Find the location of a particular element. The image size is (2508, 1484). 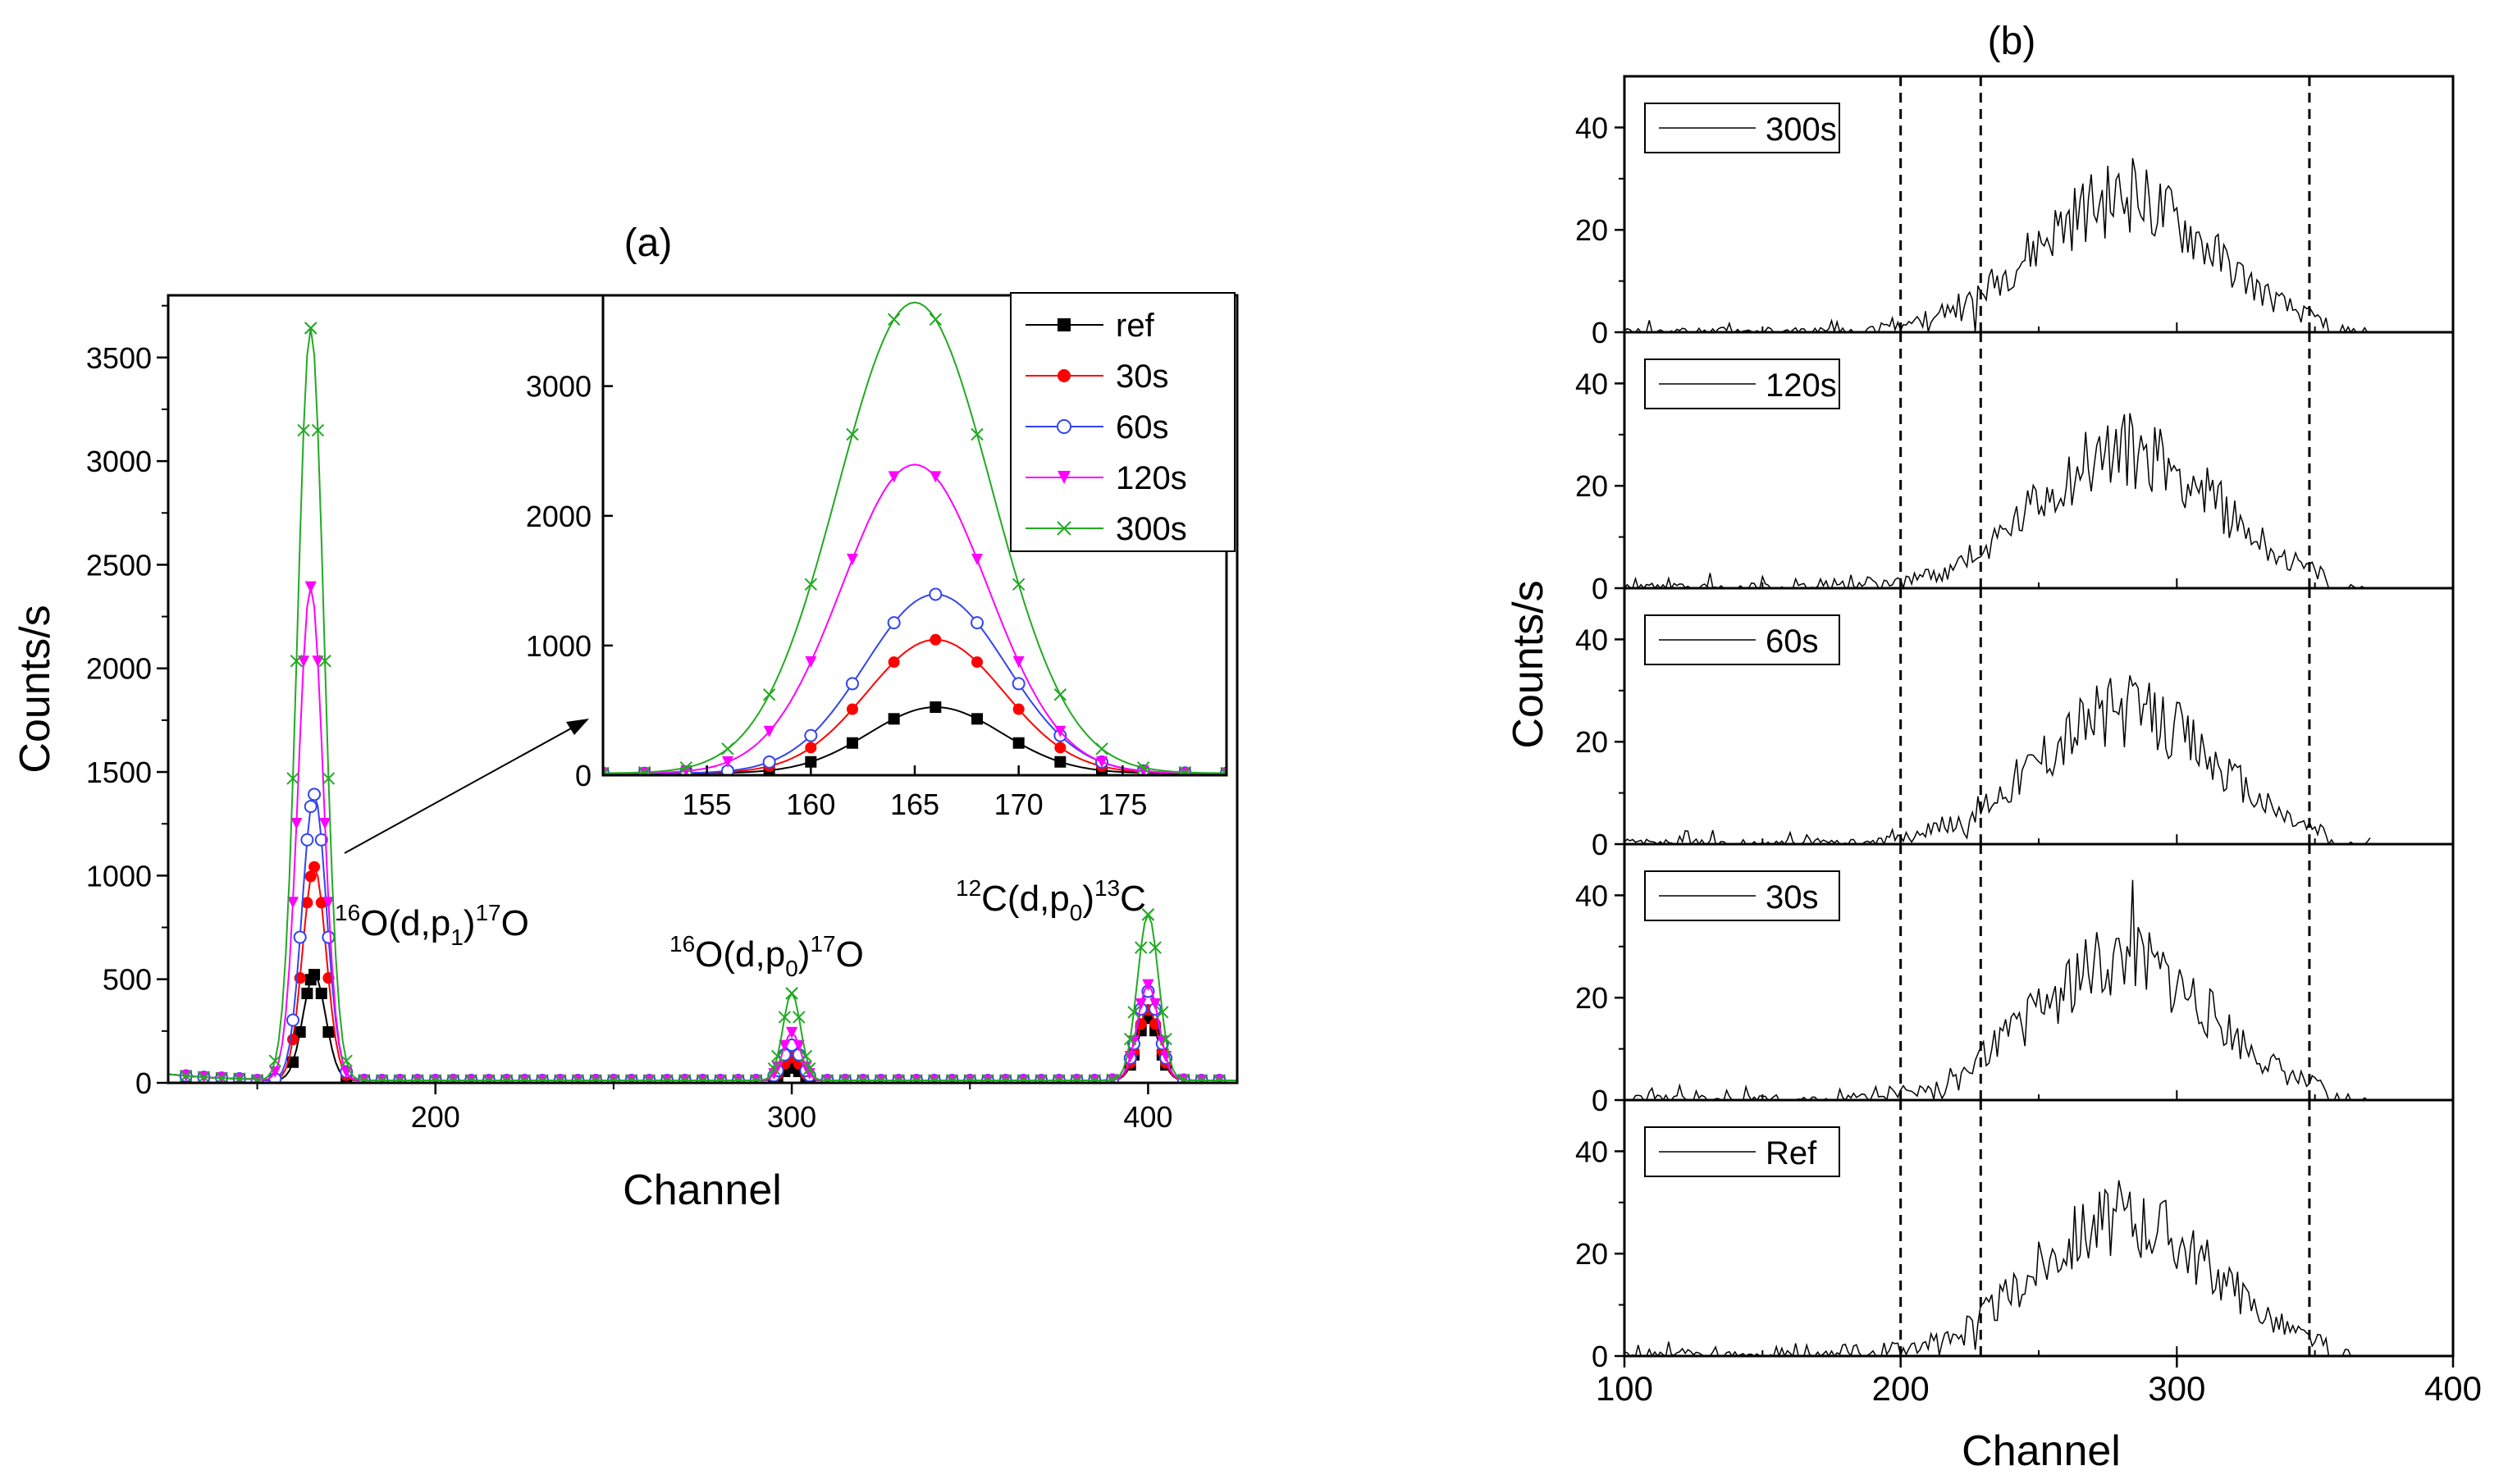

panel-a-ylabel: Counts/s is located at coordinates (35, 689).